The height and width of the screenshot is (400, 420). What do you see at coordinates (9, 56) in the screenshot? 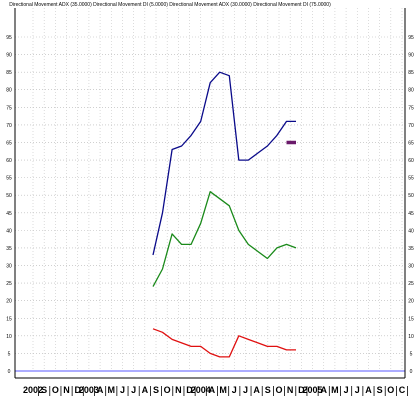
I see `y-tick-label-left: 90` at bounding box center [9, 56].